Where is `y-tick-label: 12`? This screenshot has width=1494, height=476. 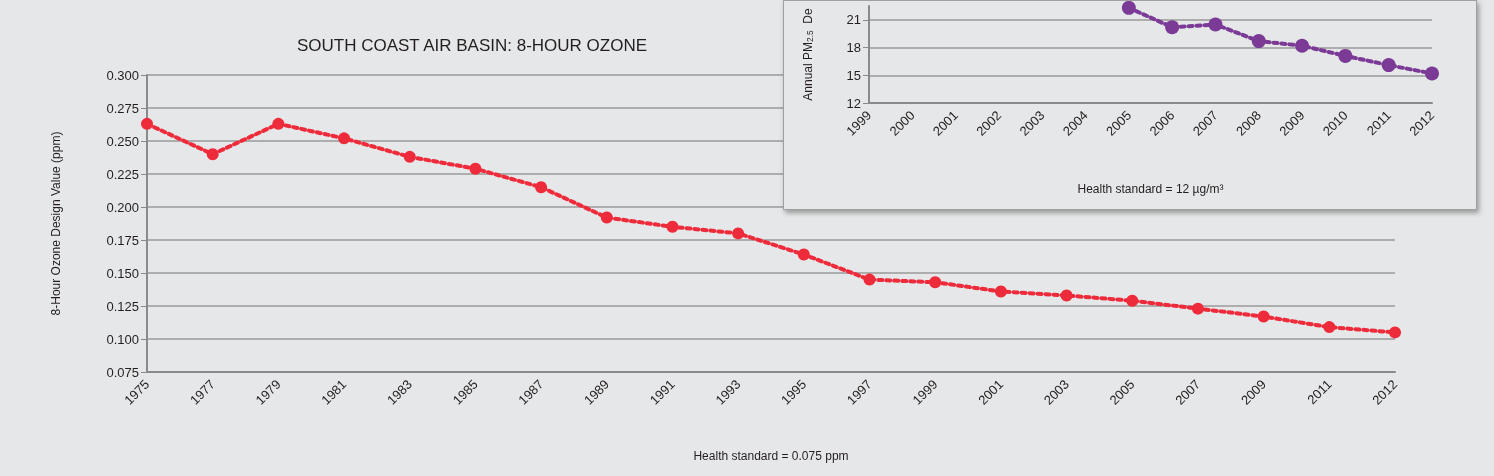 y-tick-label: 12 is located at coordinates (853, 103).